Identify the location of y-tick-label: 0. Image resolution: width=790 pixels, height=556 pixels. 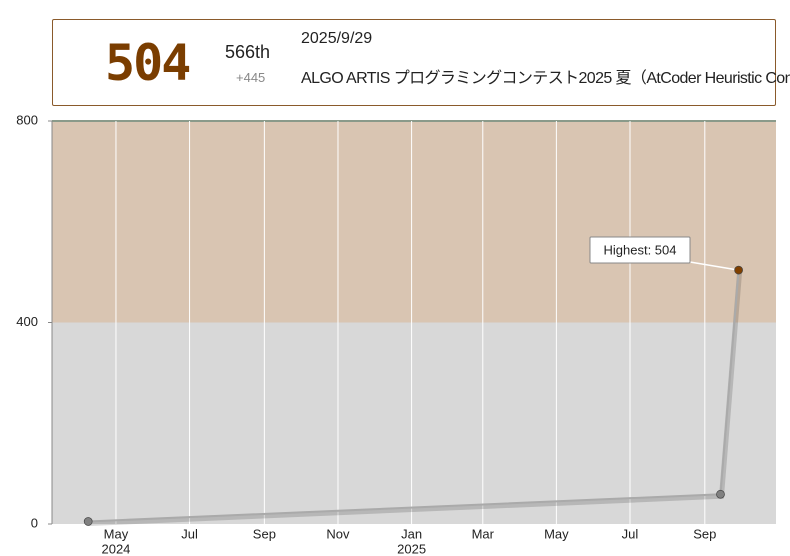
(34, 522).